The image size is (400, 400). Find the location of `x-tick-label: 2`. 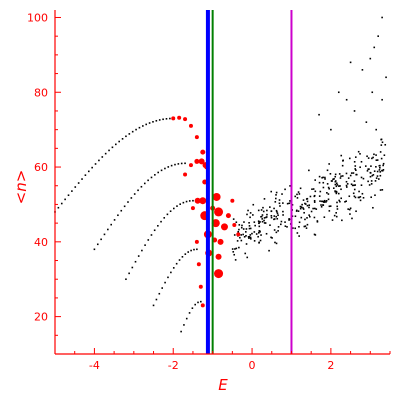

x-tick-label: 2 is located at coordinates (330, 365).